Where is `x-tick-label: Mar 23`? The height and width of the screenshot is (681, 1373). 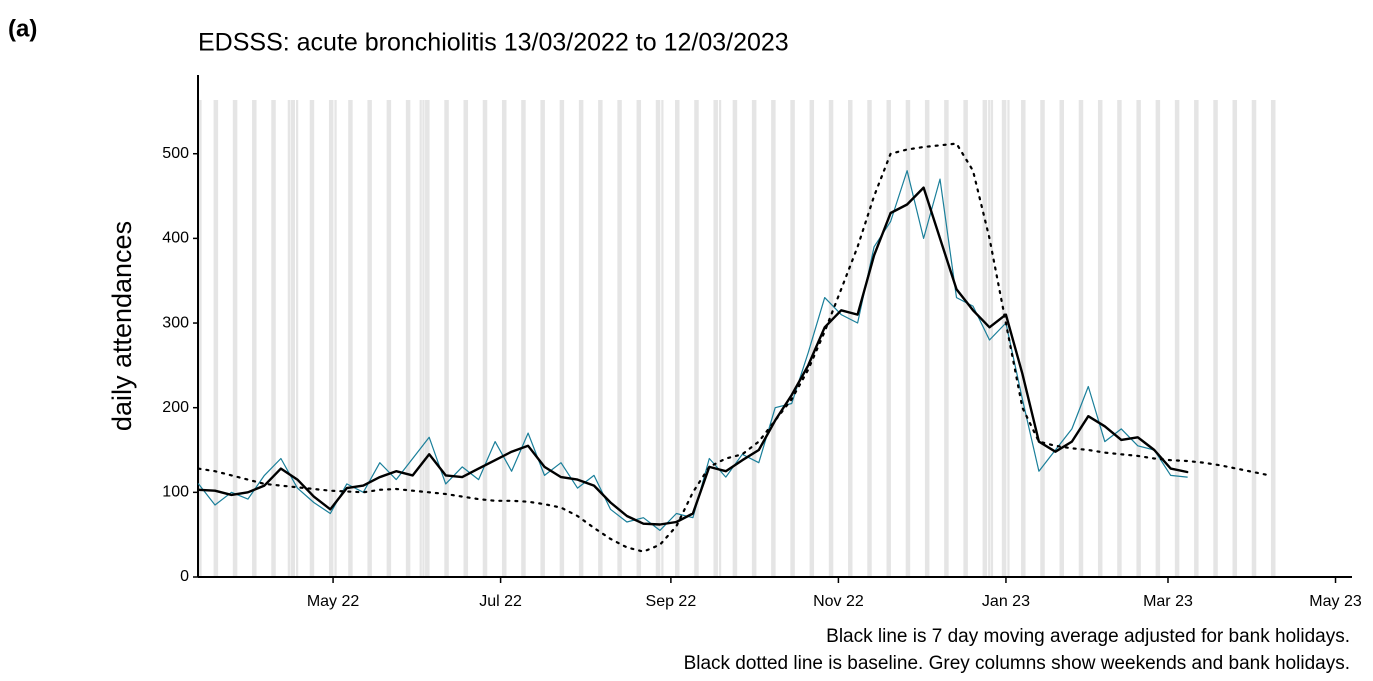 x-tick-label: Mar 23 is located at coordinates (1168, 601).